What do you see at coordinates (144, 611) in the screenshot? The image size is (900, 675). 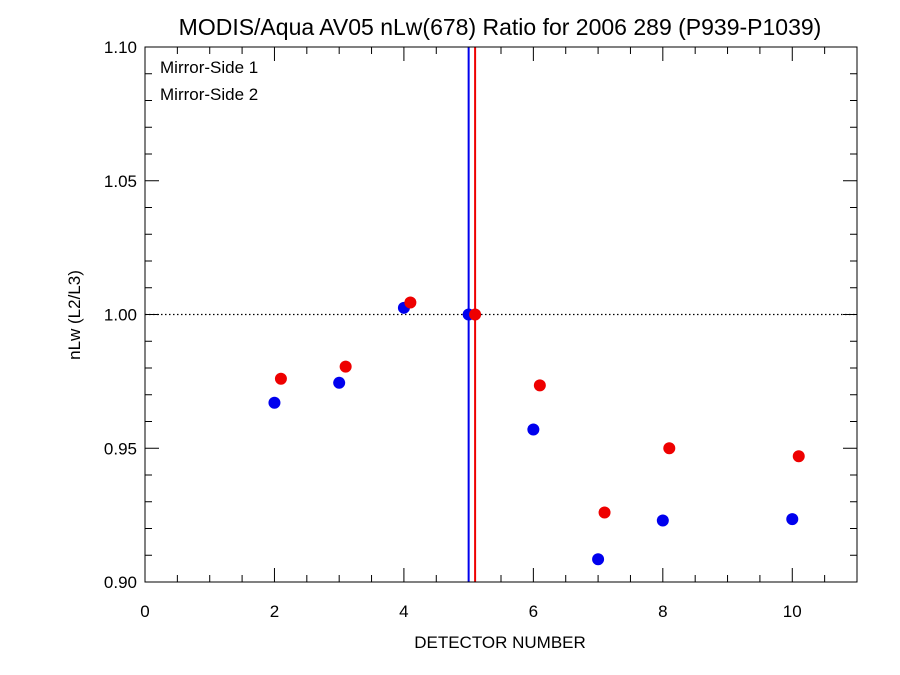 I see `x-tick-label: 0` at bounding box center [144, 611].